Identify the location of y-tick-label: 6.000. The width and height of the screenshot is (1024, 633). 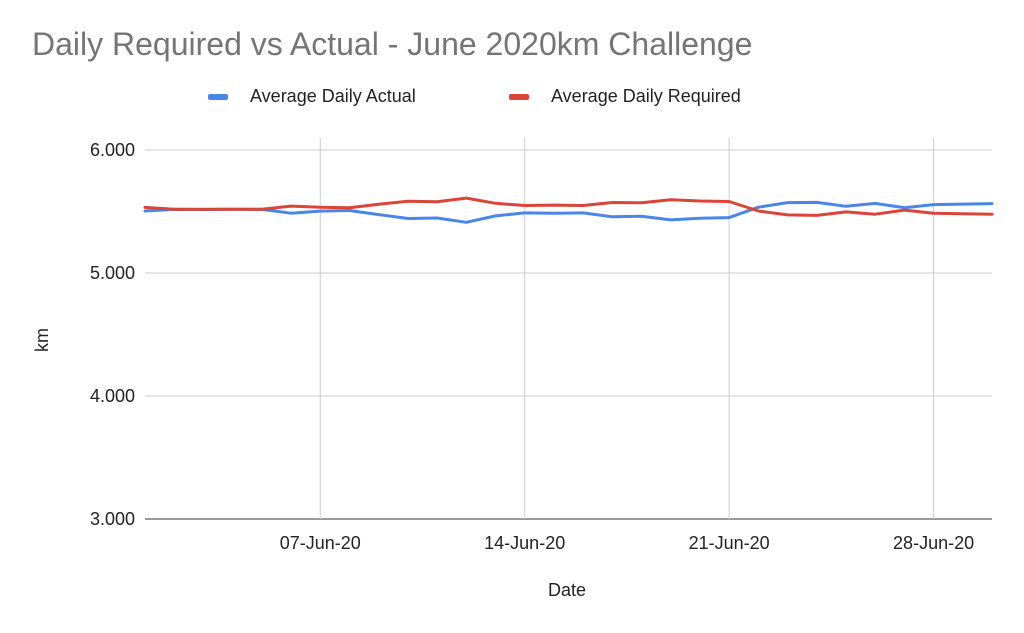
(112, 150).